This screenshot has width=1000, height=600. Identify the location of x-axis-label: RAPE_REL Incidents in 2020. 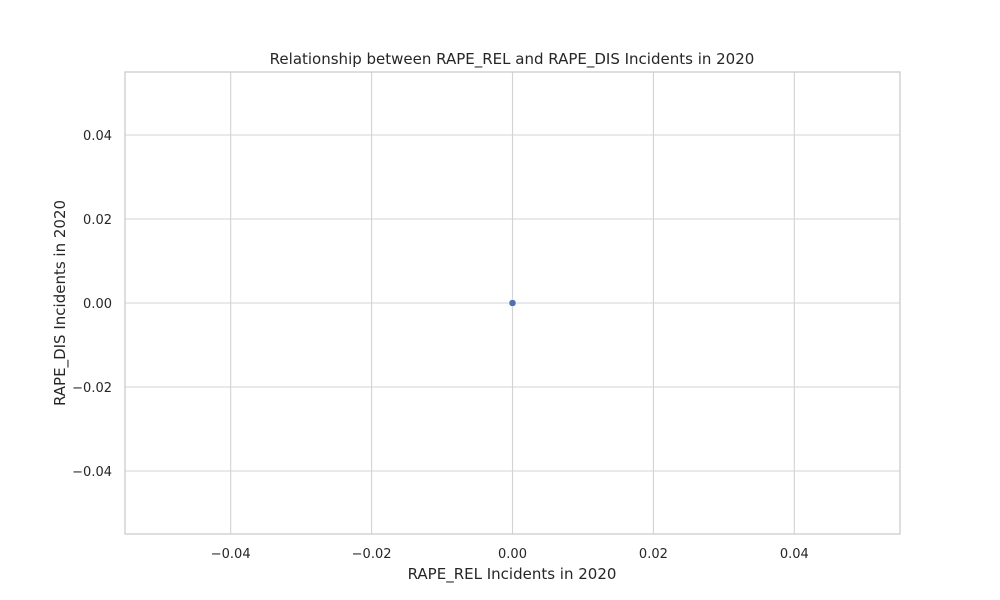
(512, 574).